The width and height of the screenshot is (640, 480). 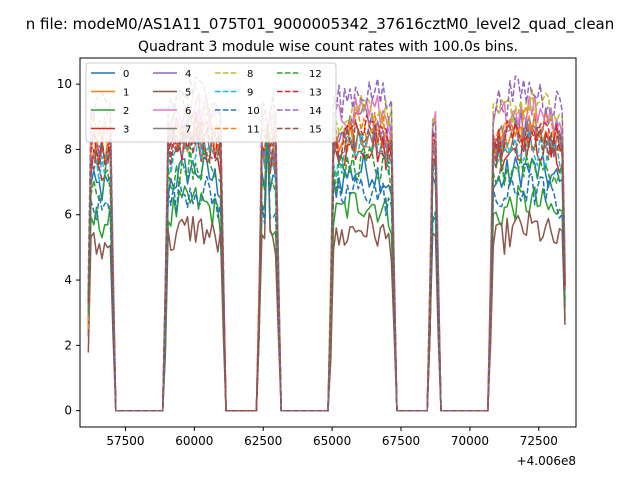 I want to click on legend-box, so click(x=211, y=102).